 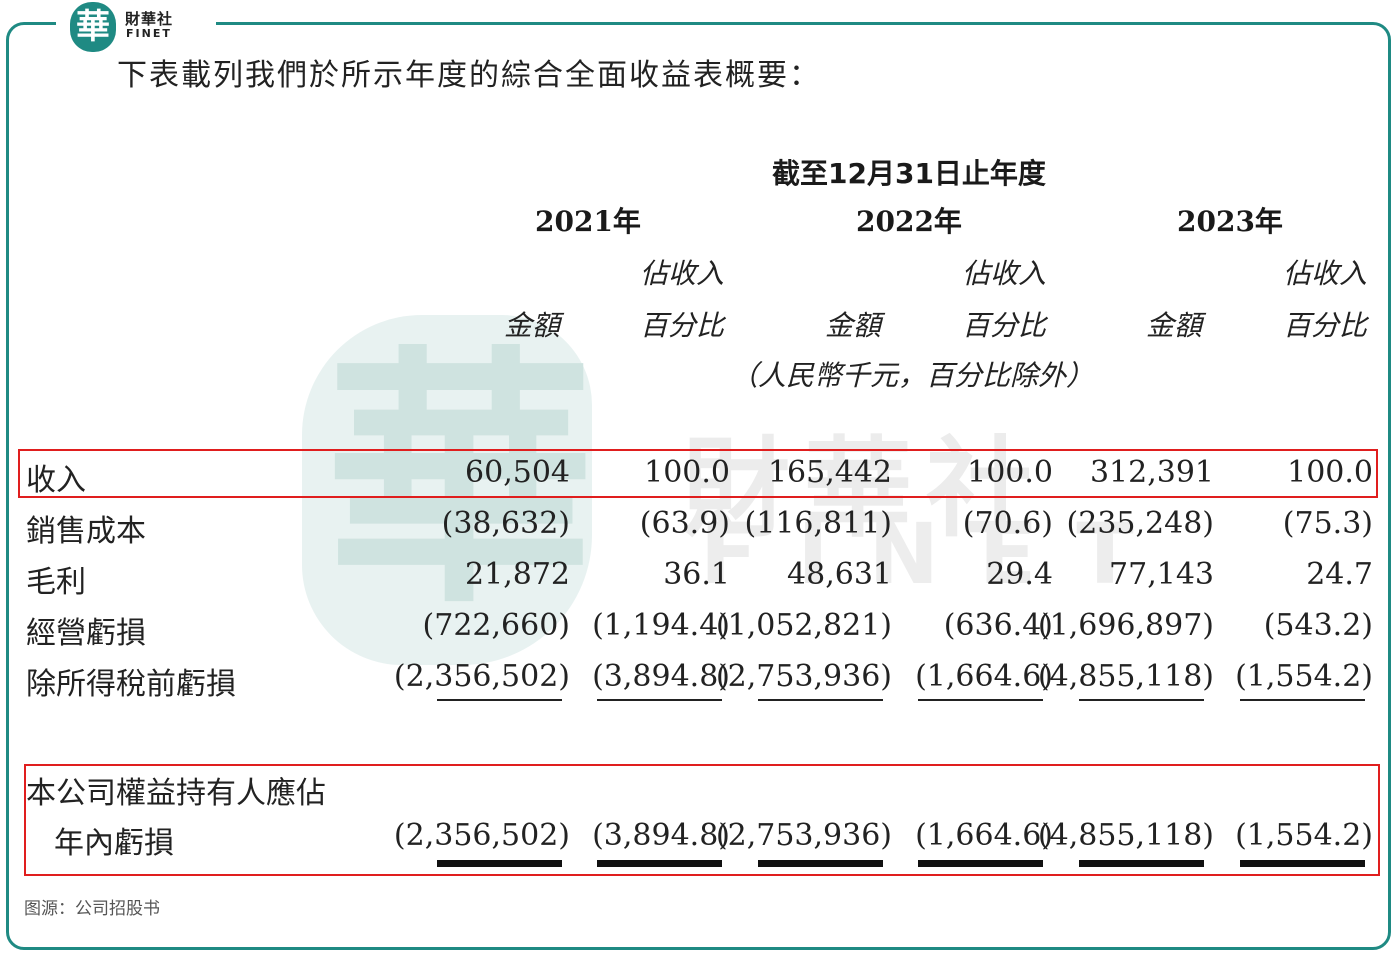 I want to click on final-cell: (1,664.6), so click(x=984, y=835).